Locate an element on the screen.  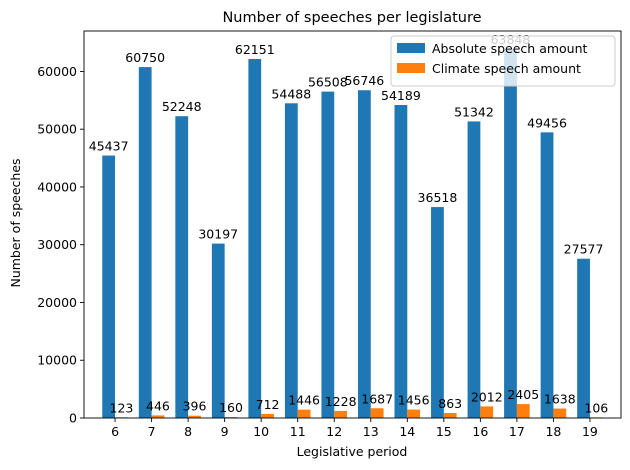
x-tick-label-16: 16 is located at coordinates (480, 431).